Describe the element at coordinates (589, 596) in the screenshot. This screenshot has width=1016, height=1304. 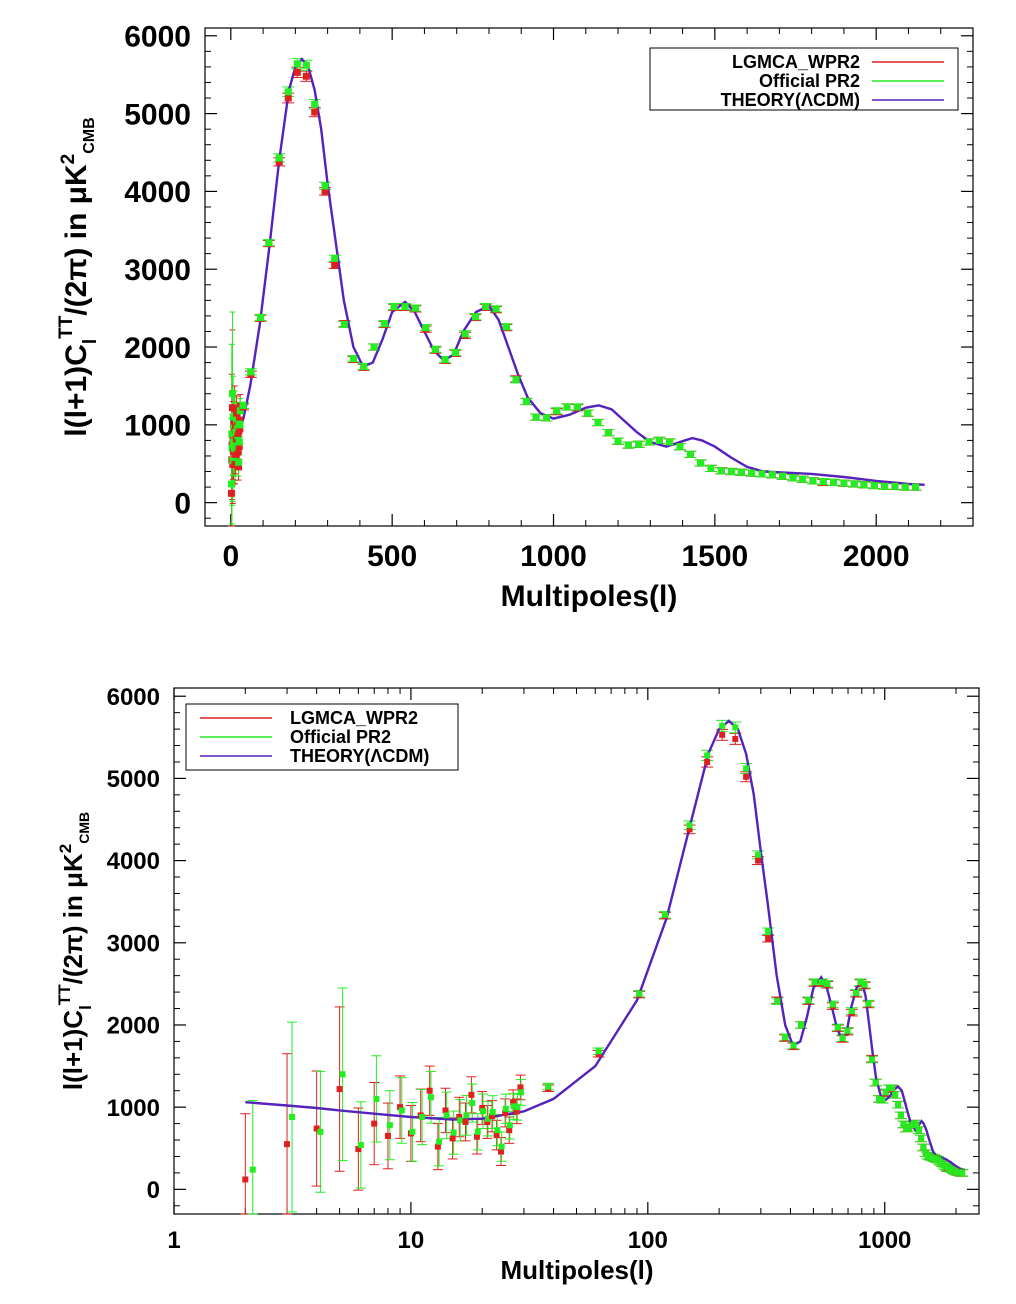
I see `top-x-axis-label: Multipoles(l)` at that location.